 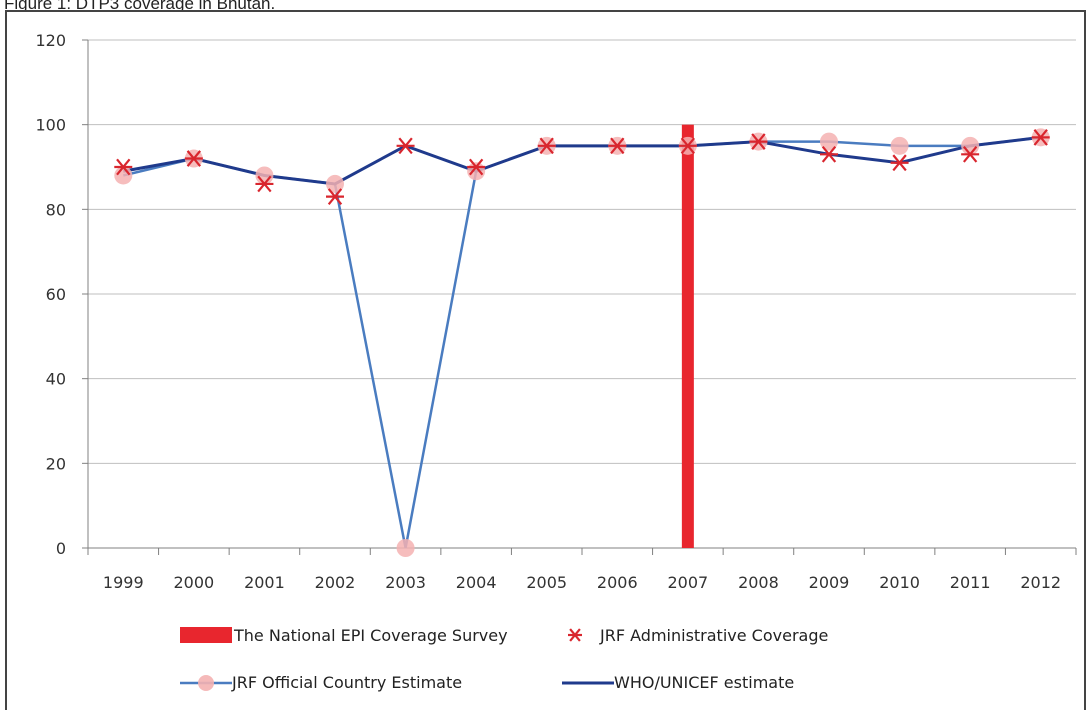 What do you see at coordinates (899, 582) in the screenshot?
I see `x-tick-label: 2010` at bounding box center [899, 582].